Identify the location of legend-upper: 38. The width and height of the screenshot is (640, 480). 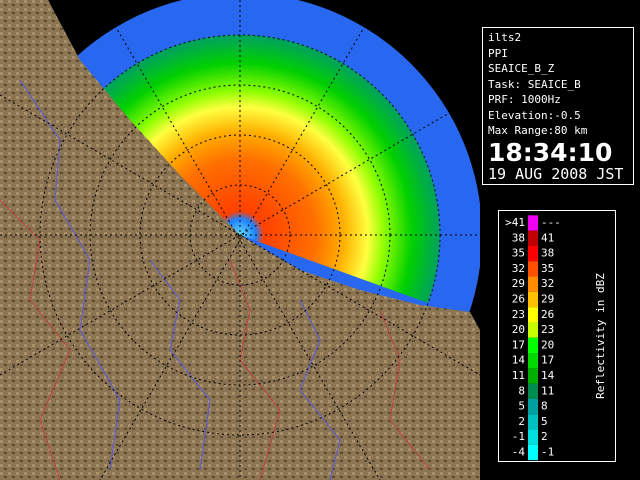
(547, 253).